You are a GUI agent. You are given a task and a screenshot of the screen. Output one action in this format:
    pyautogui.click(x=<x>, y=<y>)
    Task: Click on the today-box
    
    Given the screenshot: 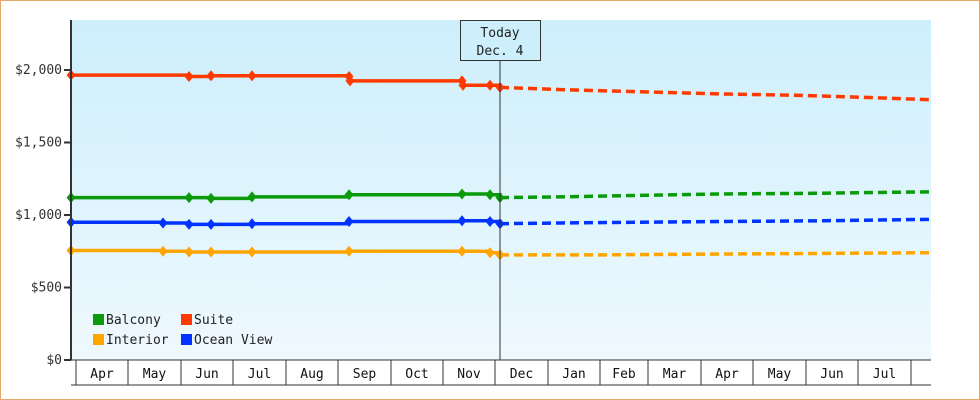 What is the action you would take?
    pyautogui.click(x=500, y=40)
    